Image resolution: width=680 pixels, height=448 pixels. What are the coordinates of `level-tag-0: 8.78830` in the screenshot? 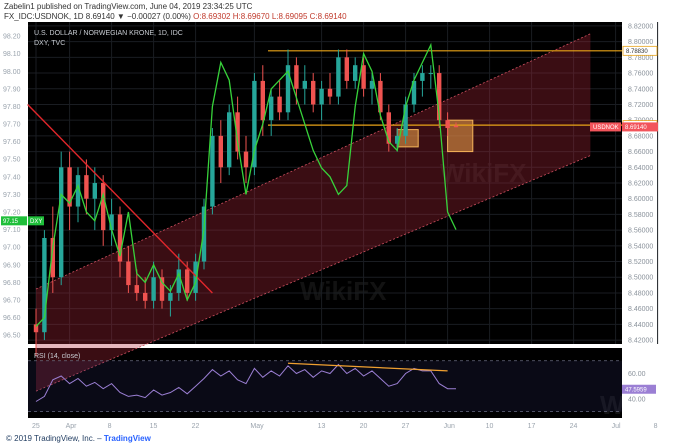 It's located at (637, 52).